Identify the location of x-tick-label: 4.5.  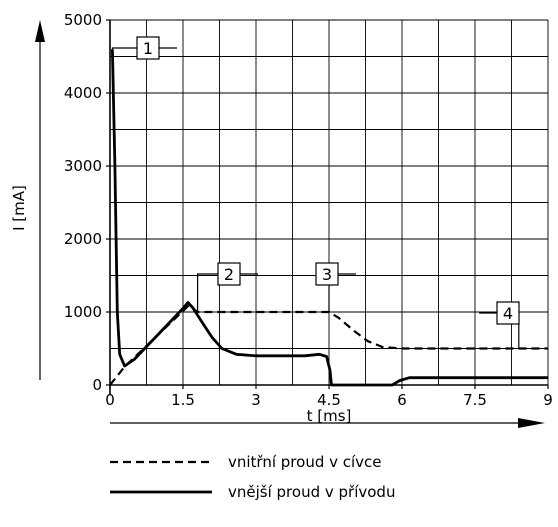
(329, 400).